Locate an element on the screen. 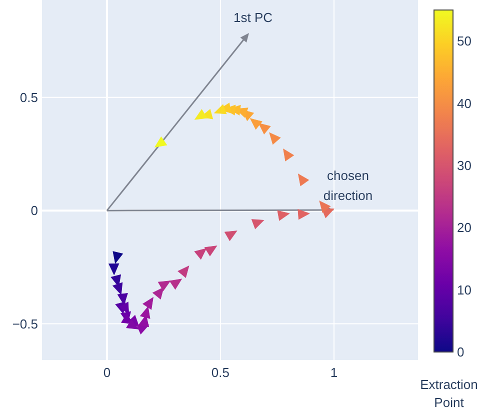 This screenshot has height=414, width=485. color-bar-label: 50 is located at coordinates (464, 41).